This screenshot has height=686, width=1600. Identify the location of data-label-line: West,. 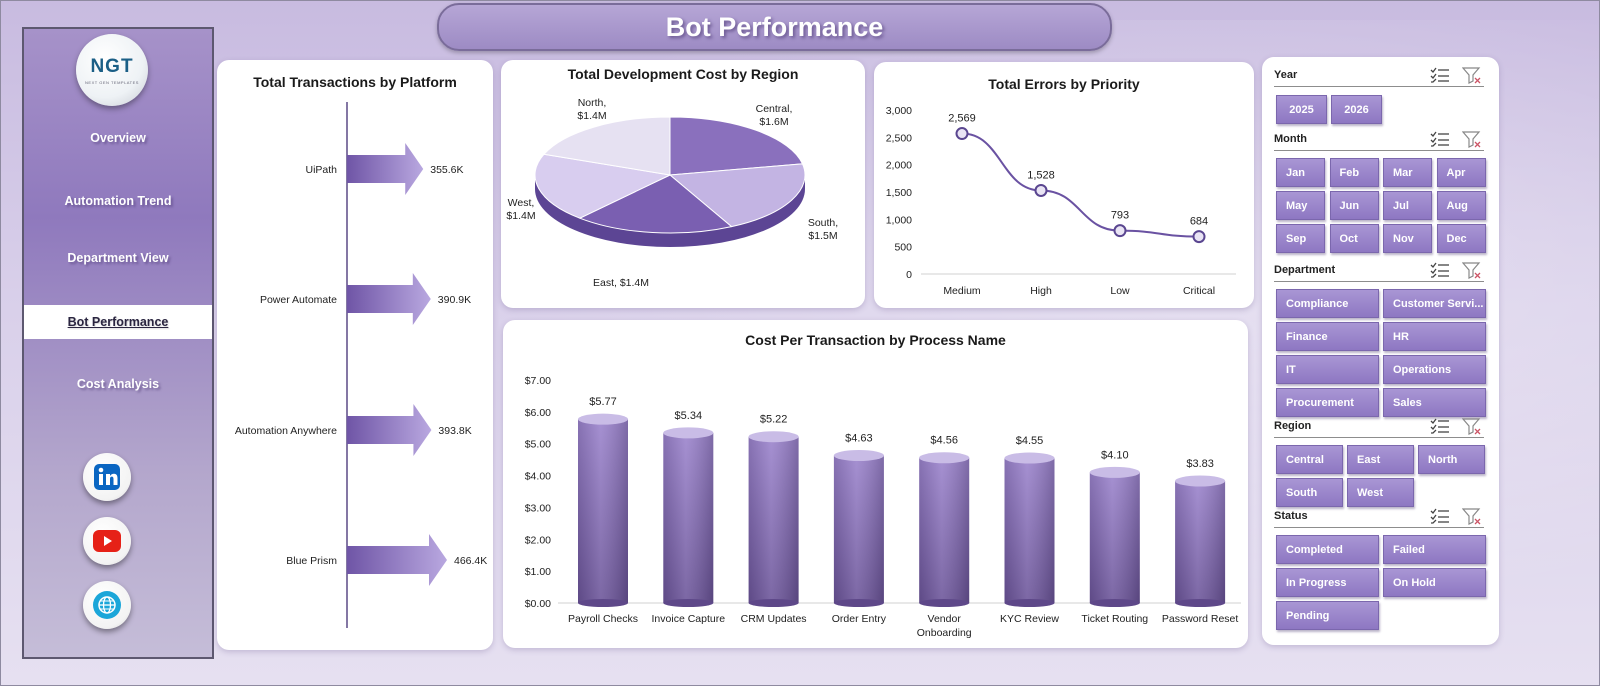
(521, 203).